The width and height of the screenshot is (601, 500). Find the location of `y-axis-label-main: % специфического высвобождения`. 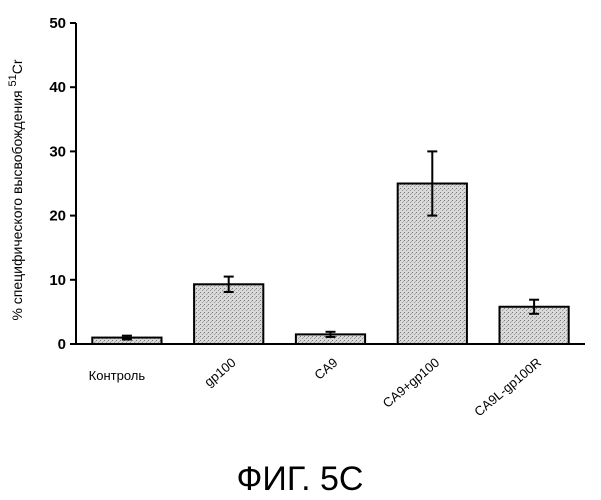

y-axis-label-main: % специфического высвобождения is located at coordinates (17, 203).